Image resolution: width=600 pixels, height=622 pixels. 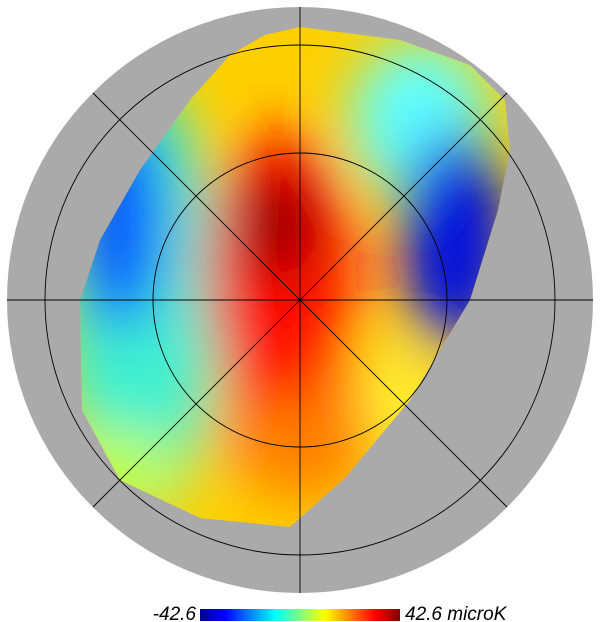 What do you see at coordinates (456, 613) in the screenshot?
I see `colorbar-max-label: 42.6 microK` at bounding box center [456, 613].